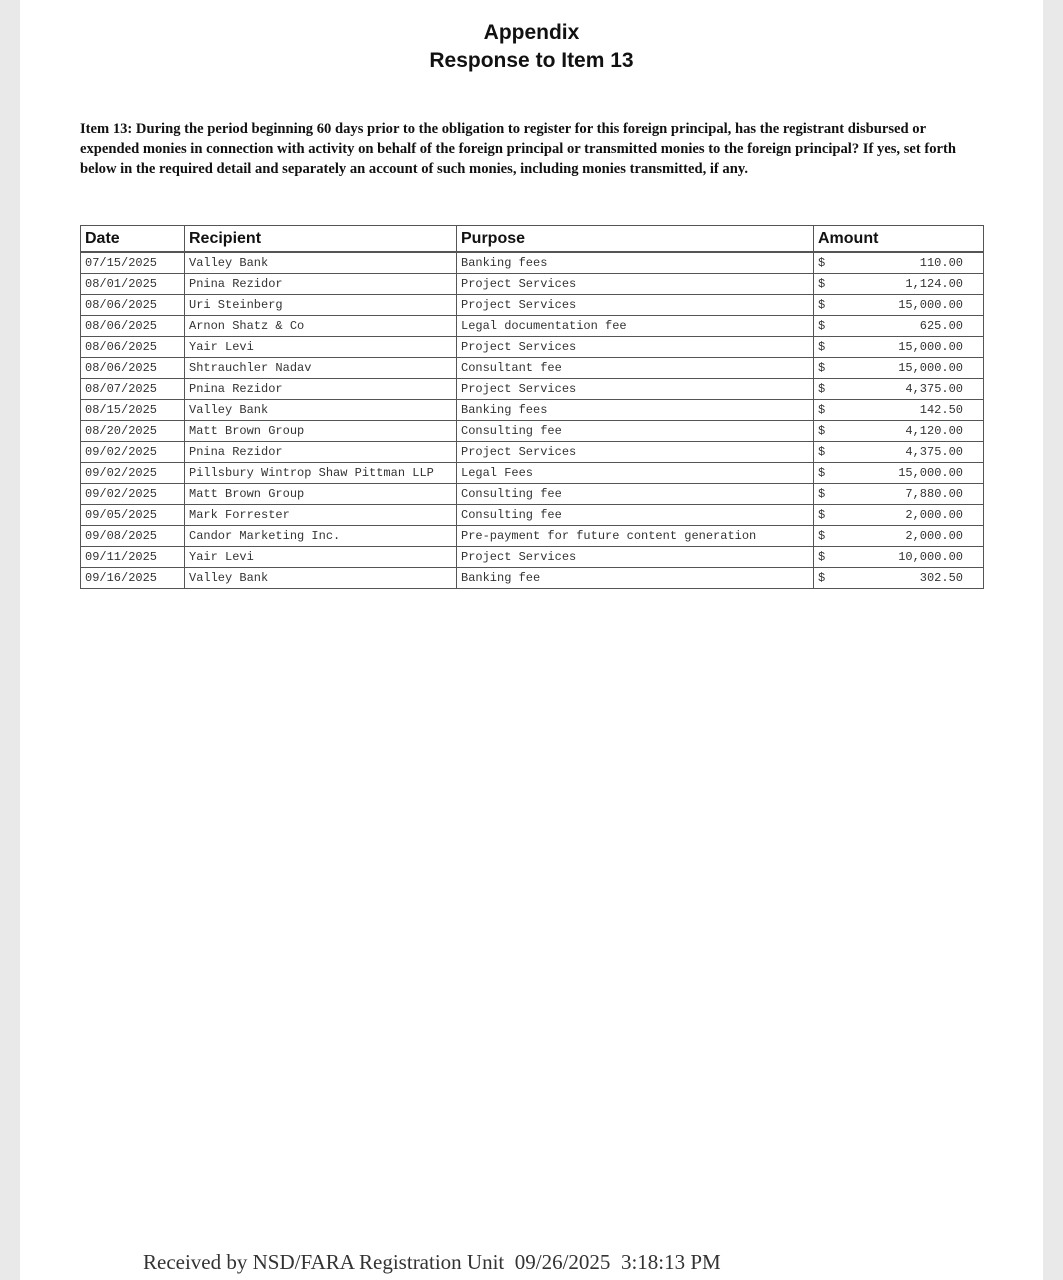  Describe the element at coordinates (132, 536) in the screenshot. I see `cell-date: 09/08/2025` at that location.